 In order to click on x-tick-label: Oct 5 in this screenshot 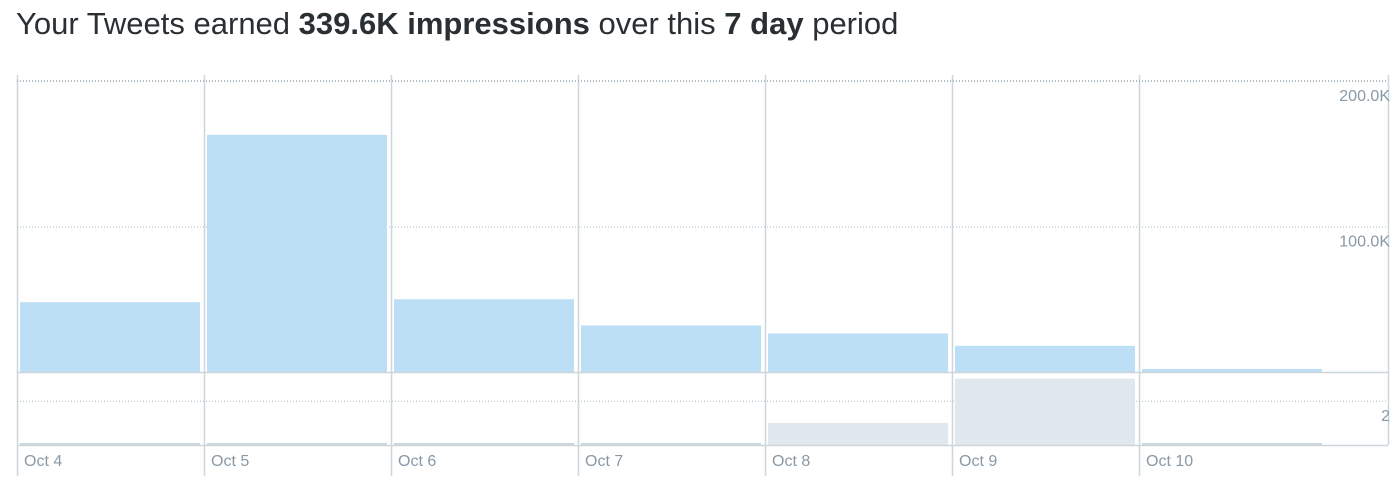, I will do `click(230, 461)`.